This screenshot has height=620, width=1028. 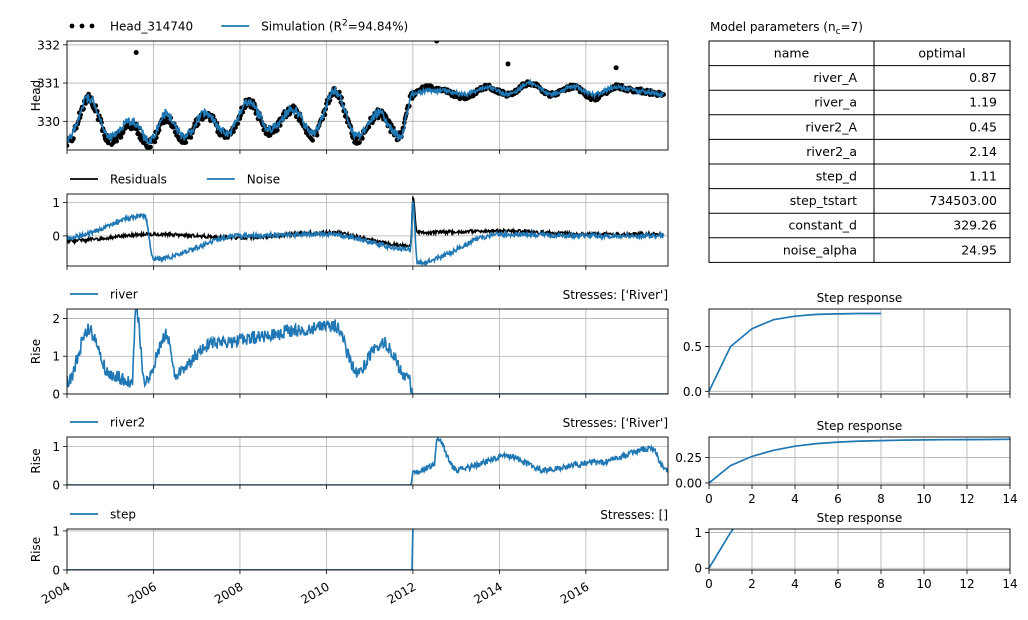 What do you see at coordinates (48, 45) in the screenshot?
I see `head-ytick-label: 332` at bounding box center [48, 45].